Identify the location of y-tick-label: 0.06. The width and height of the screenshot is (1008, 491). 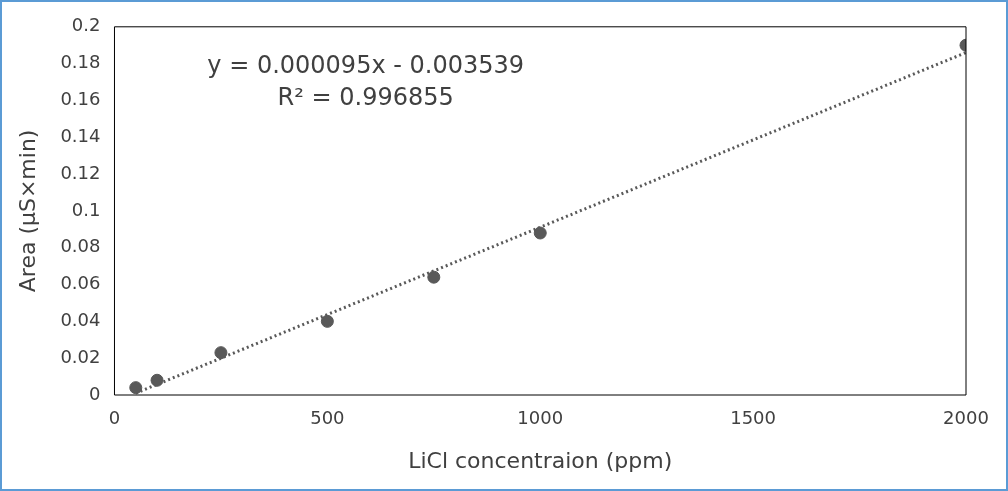
(80, 283).